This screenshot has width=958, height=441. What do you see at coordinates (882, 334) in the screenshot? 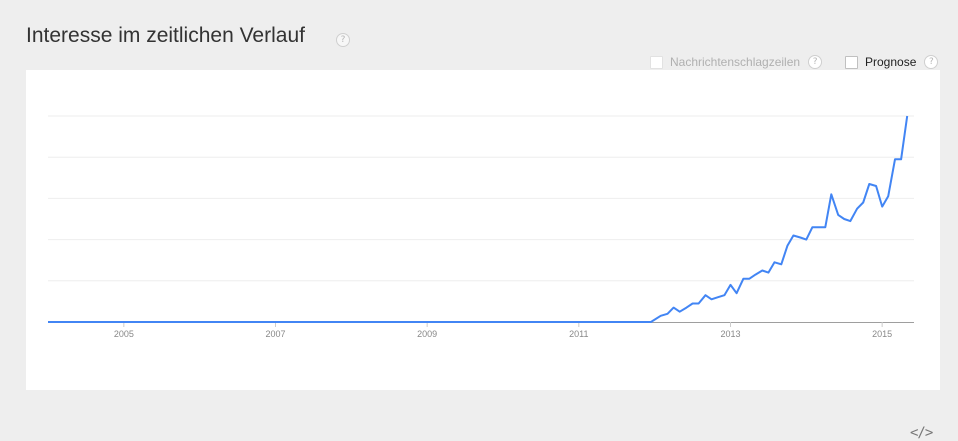
I see `x-tick-label-2015: 2015` at bounding box center [882, 334].